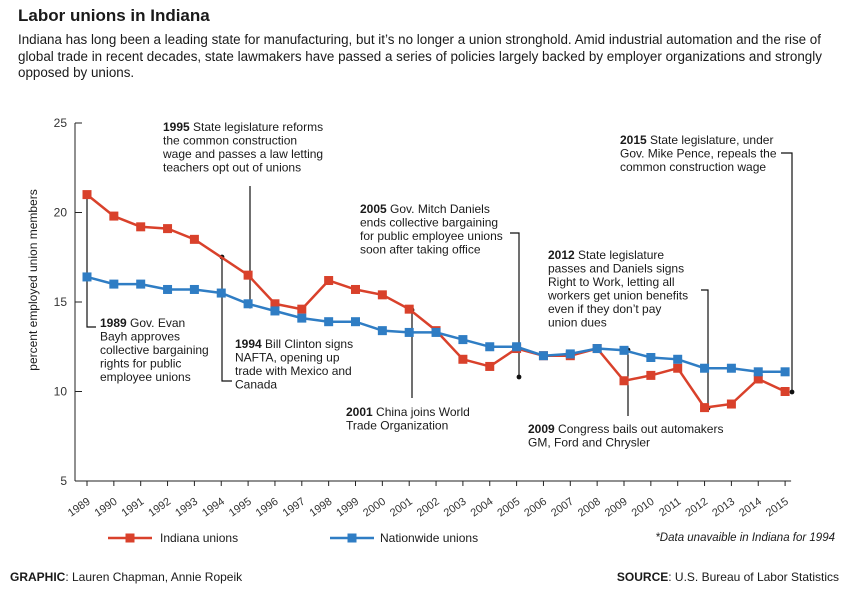 The height and width of the screenshot is (600, 853). What do you see at coordinates (159, 508) in the screenshot?
I see `x-tick-label: 1992` at bounding box center [159, 508].